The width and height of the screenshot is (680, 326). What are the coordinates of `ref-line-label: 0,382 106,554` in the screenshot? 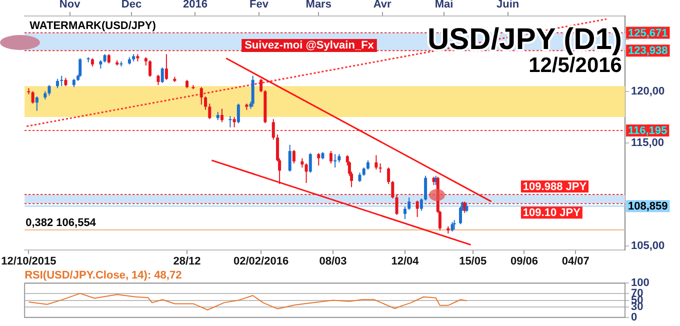 It's located at (61, 222).